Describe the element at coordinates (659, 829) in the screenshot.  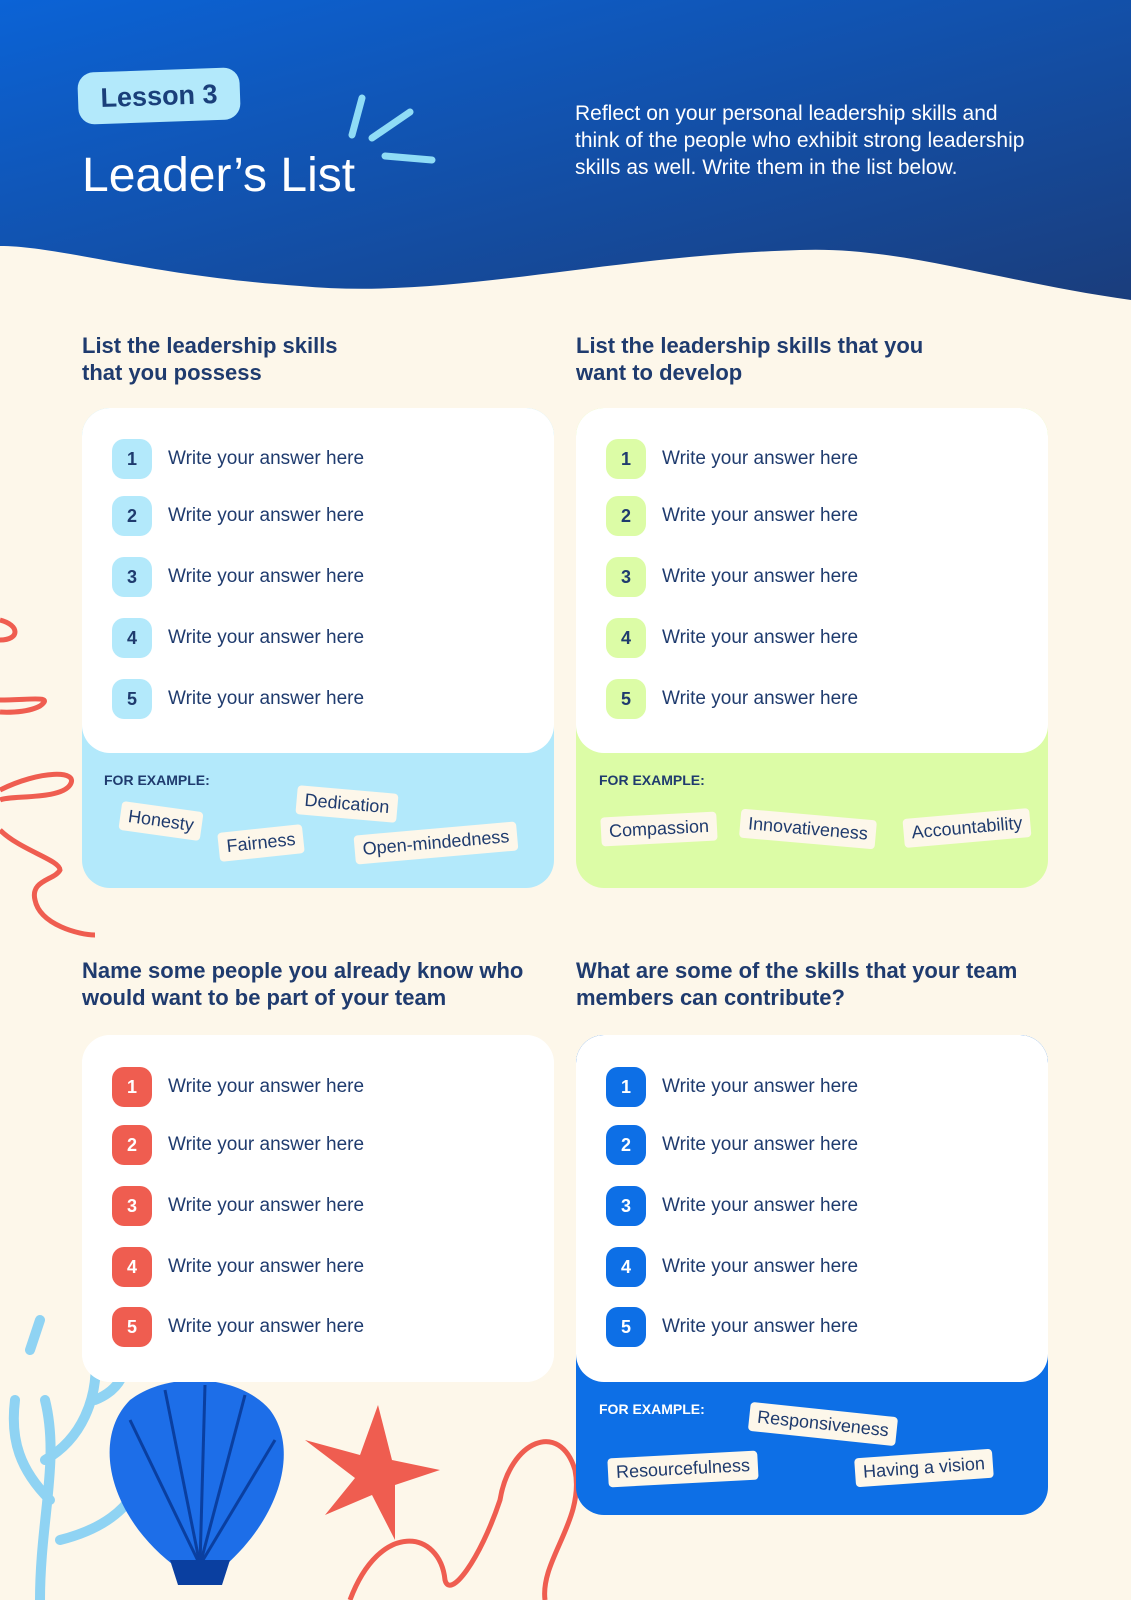
I see `example-chip: Compassion` at that location.